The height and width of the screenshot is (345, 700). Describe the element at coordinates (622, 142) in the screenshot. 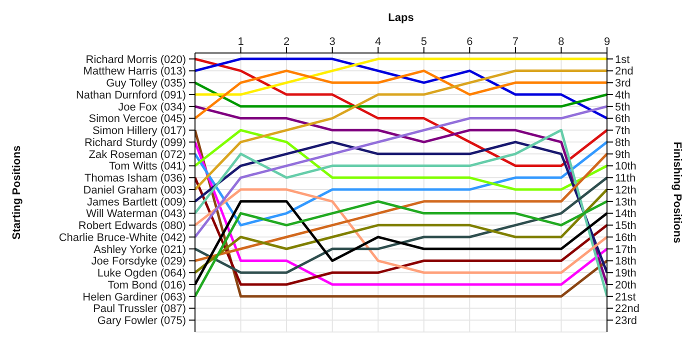

I see `y-tick-label: 8th` at that location.